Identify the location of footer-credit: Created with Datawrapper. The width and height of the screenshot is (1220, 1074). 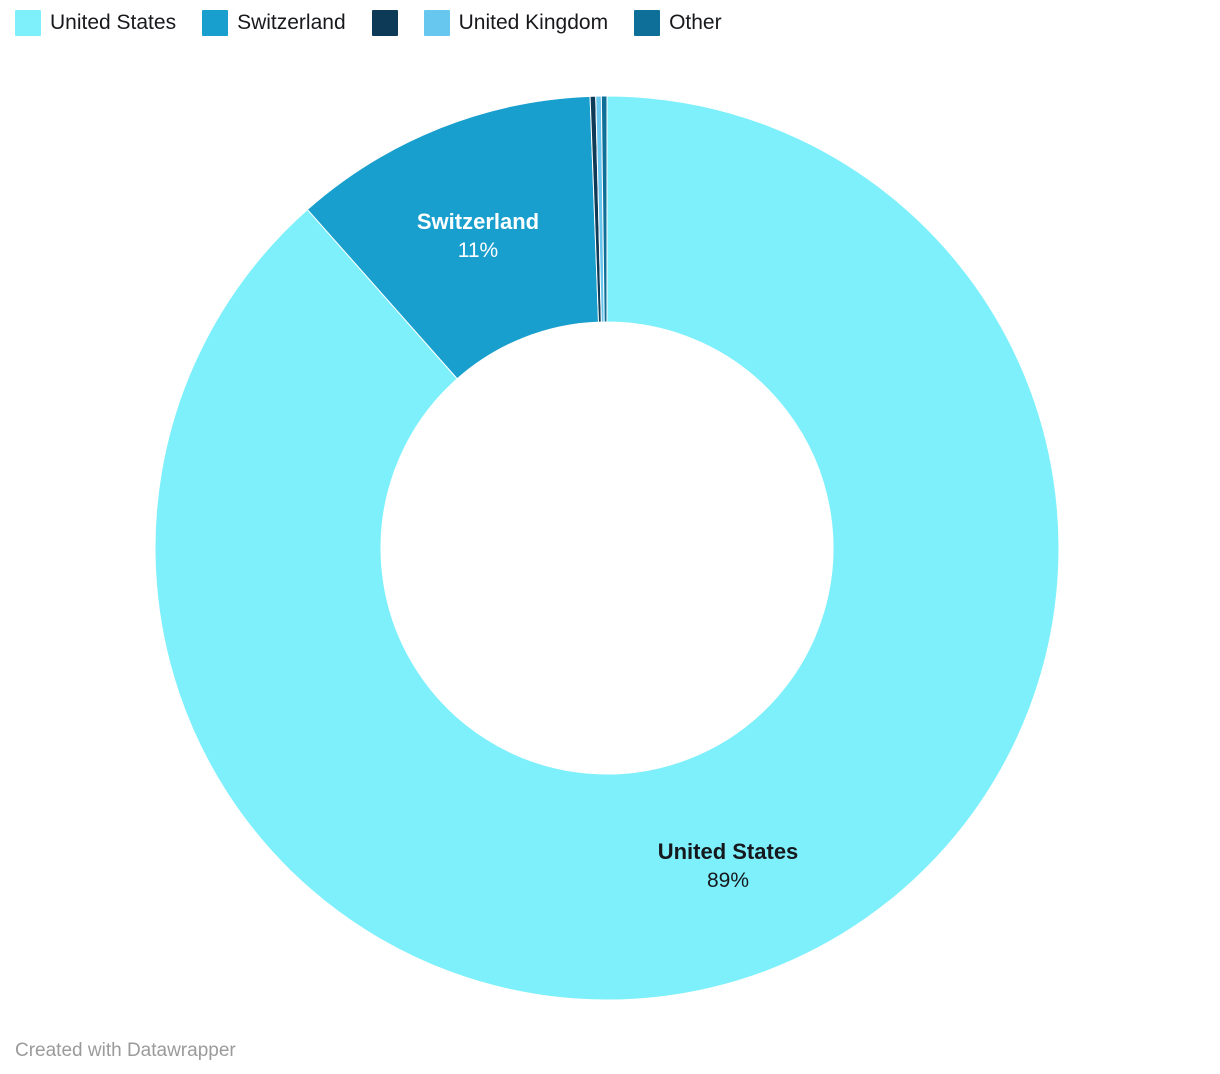
(125, 1050).